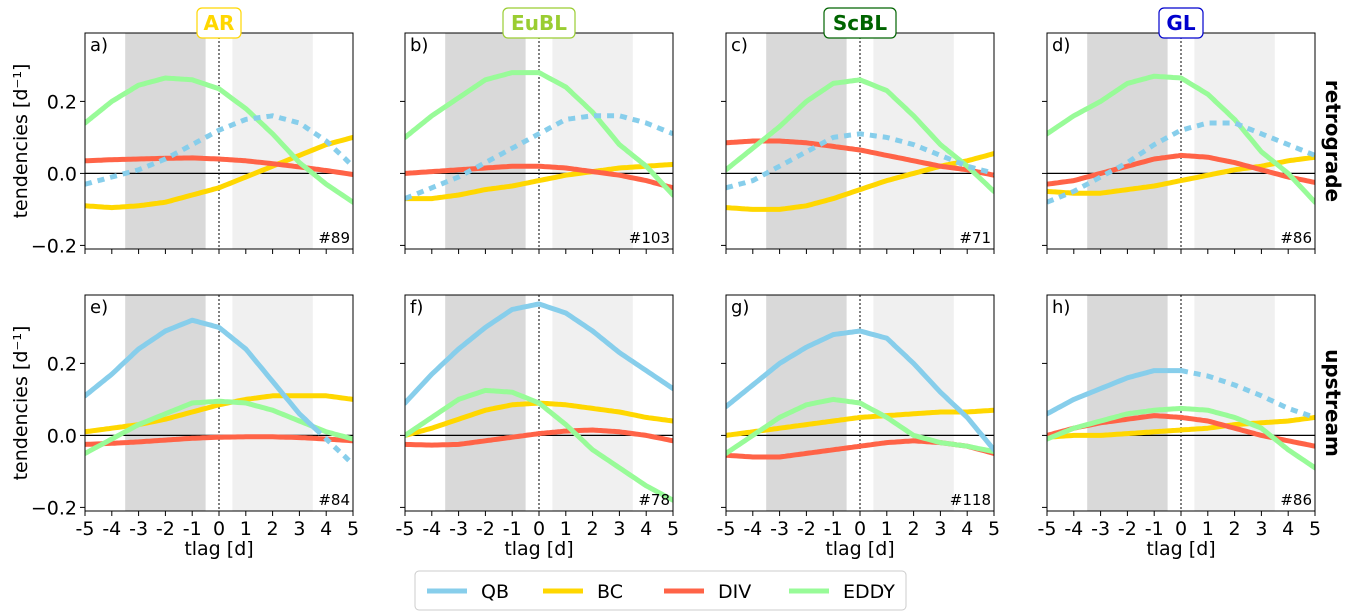  I want to click on row-label-retrograde: retrograde, so click(1333, 141).